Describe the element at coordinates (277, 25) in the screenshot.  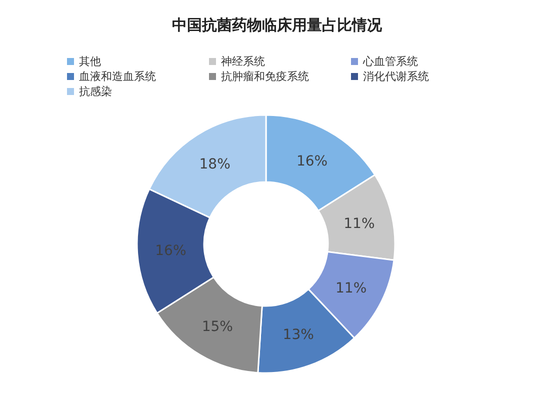
I see `chart-title: 中国抗菌药物临床用量占比情况` at that location.